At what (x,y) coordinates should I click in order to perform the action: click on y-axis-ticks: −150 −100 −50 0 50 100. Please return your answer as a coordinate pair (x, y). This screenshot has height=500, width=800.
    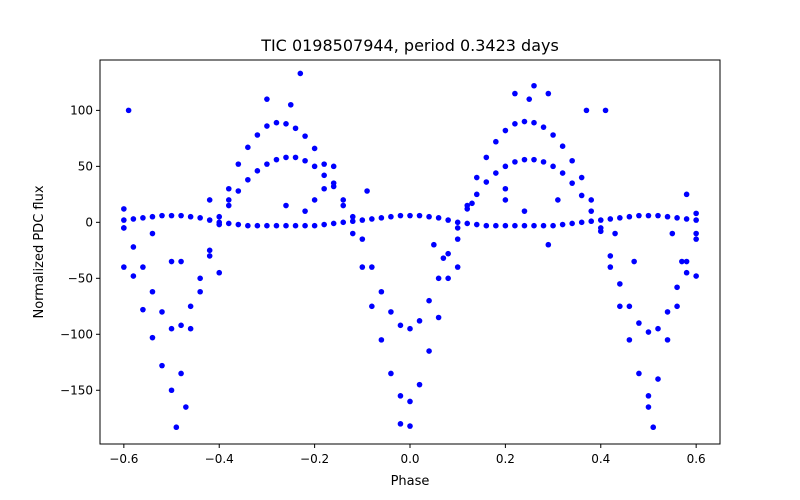
    Looking at the image, I should click on (80, 250).